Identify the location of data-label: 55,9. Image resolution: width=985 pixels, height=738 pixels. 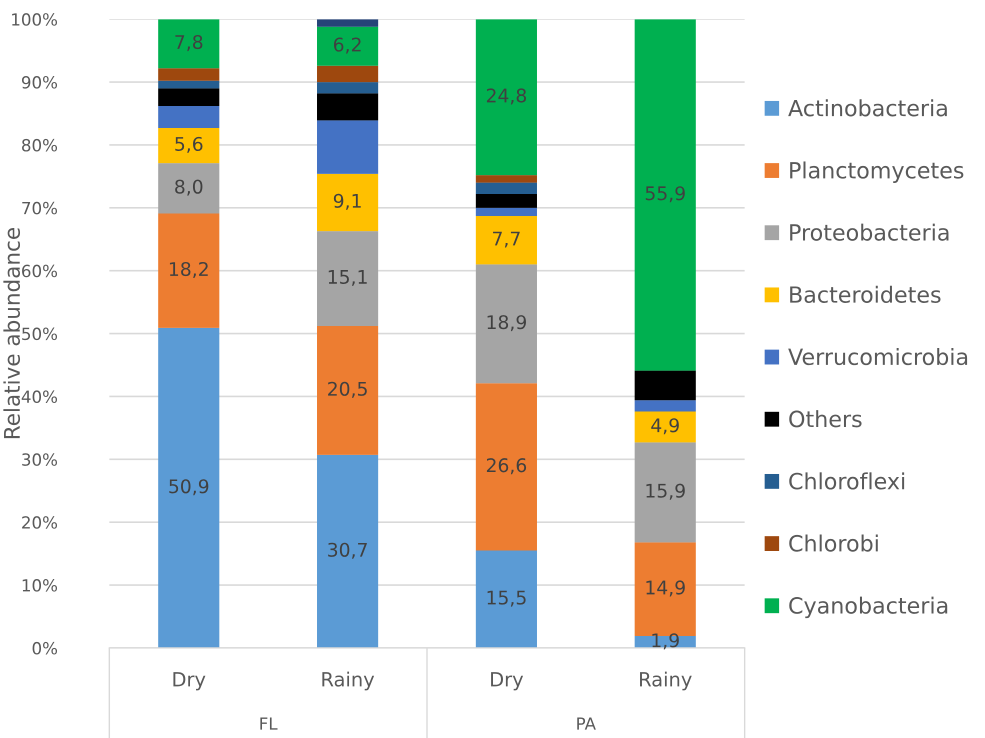
(665, 194).